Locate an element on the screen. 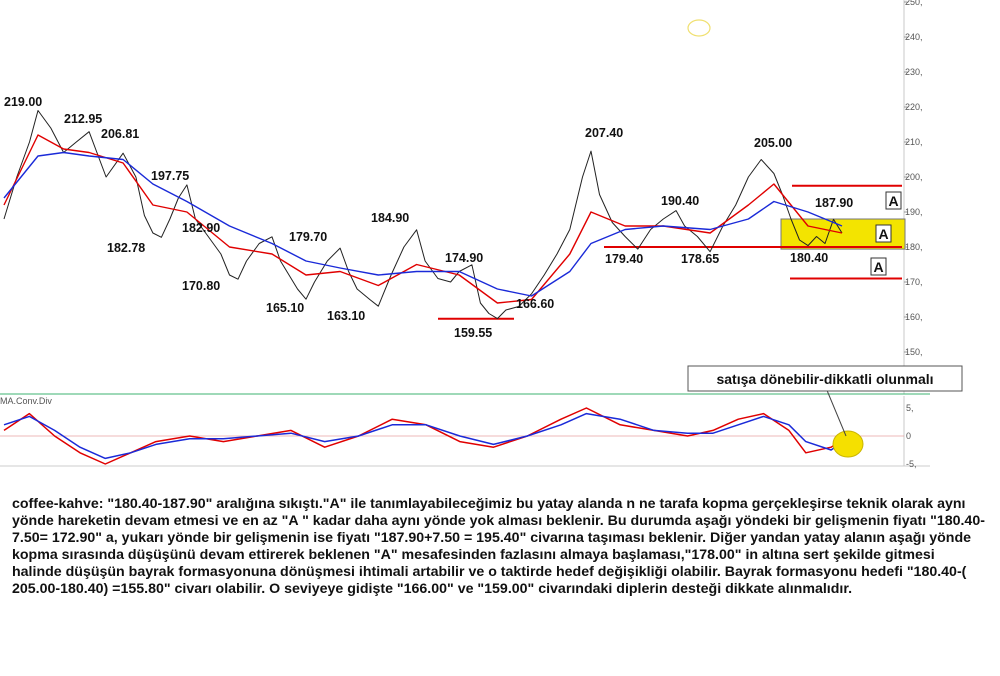 The height and width of the screenshot is (676, 1000). price-tick-label: 150, is located at coordinates (914, 352).